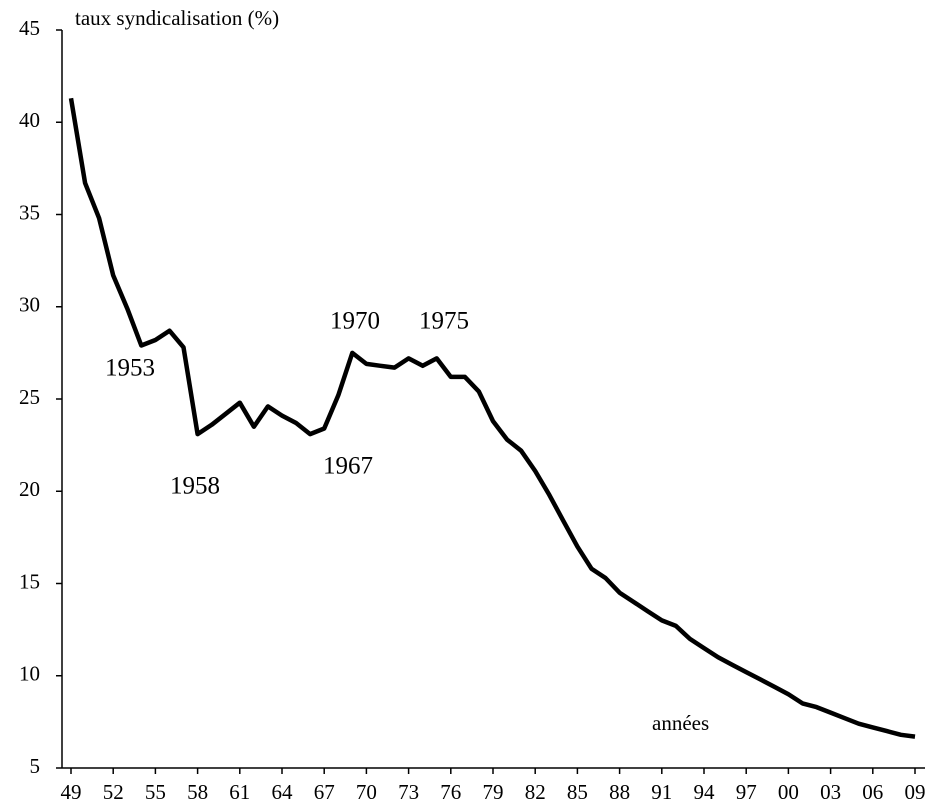 Image resolution: width=933 pixels, height=807 pixels. Describe the element at coordinates (915, 792) in the screenshot. I see `x-tick-label: 09` at that location.